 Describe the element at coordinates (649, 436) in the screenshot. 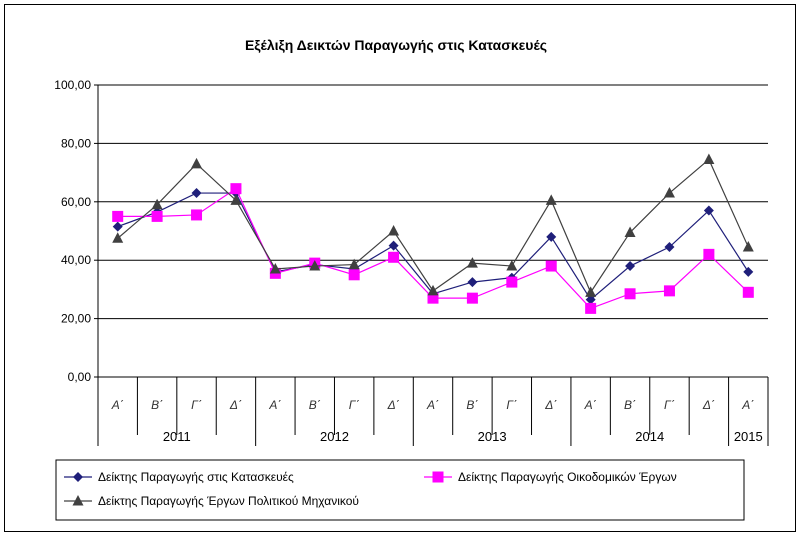

I see `year-label: 2014` at that location.